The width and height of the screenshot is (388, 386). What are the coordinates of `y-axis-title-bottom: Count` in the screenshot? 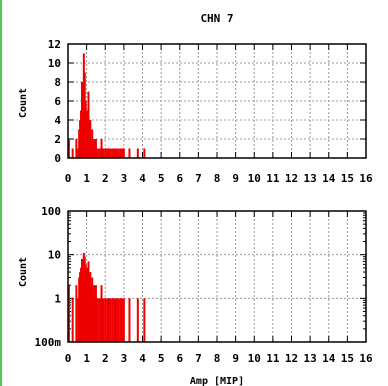 It's located at (23, 272).